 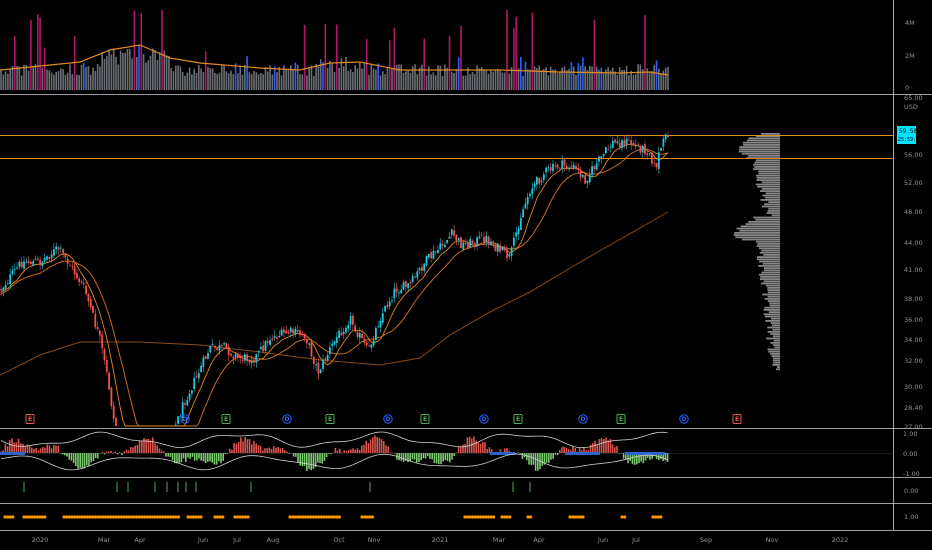 What do you see at coordinates (446, 451) in the screenshot?
I see `oscillator-pane` at bounding box center [446, 451].